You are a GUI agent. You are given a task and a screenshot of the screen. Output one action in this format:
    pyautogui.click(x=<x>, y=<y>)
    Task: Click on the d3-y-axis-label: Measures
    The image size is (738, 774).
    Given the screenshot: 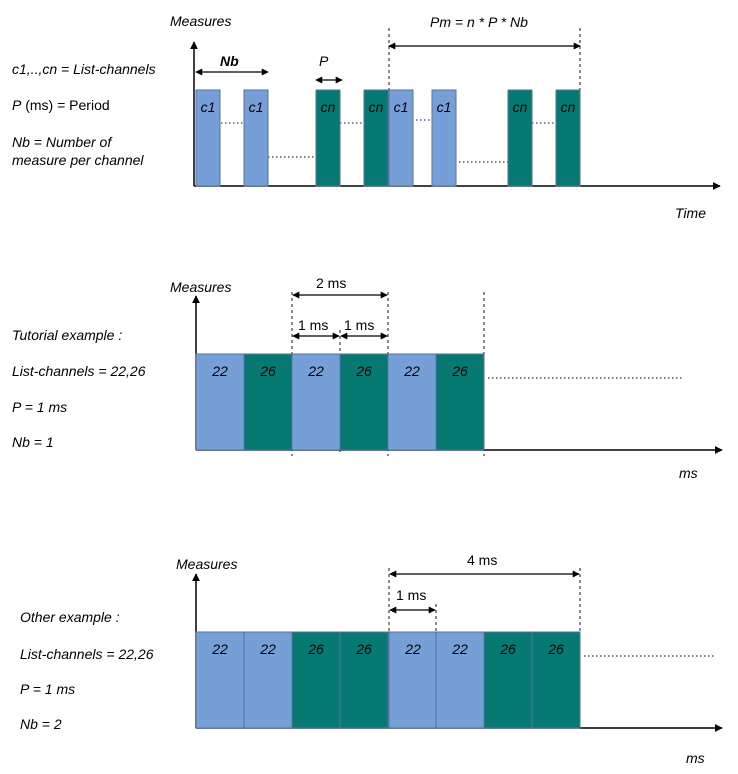 What is the action you would take?
    pyautogui.click(x=206, y=564)
    